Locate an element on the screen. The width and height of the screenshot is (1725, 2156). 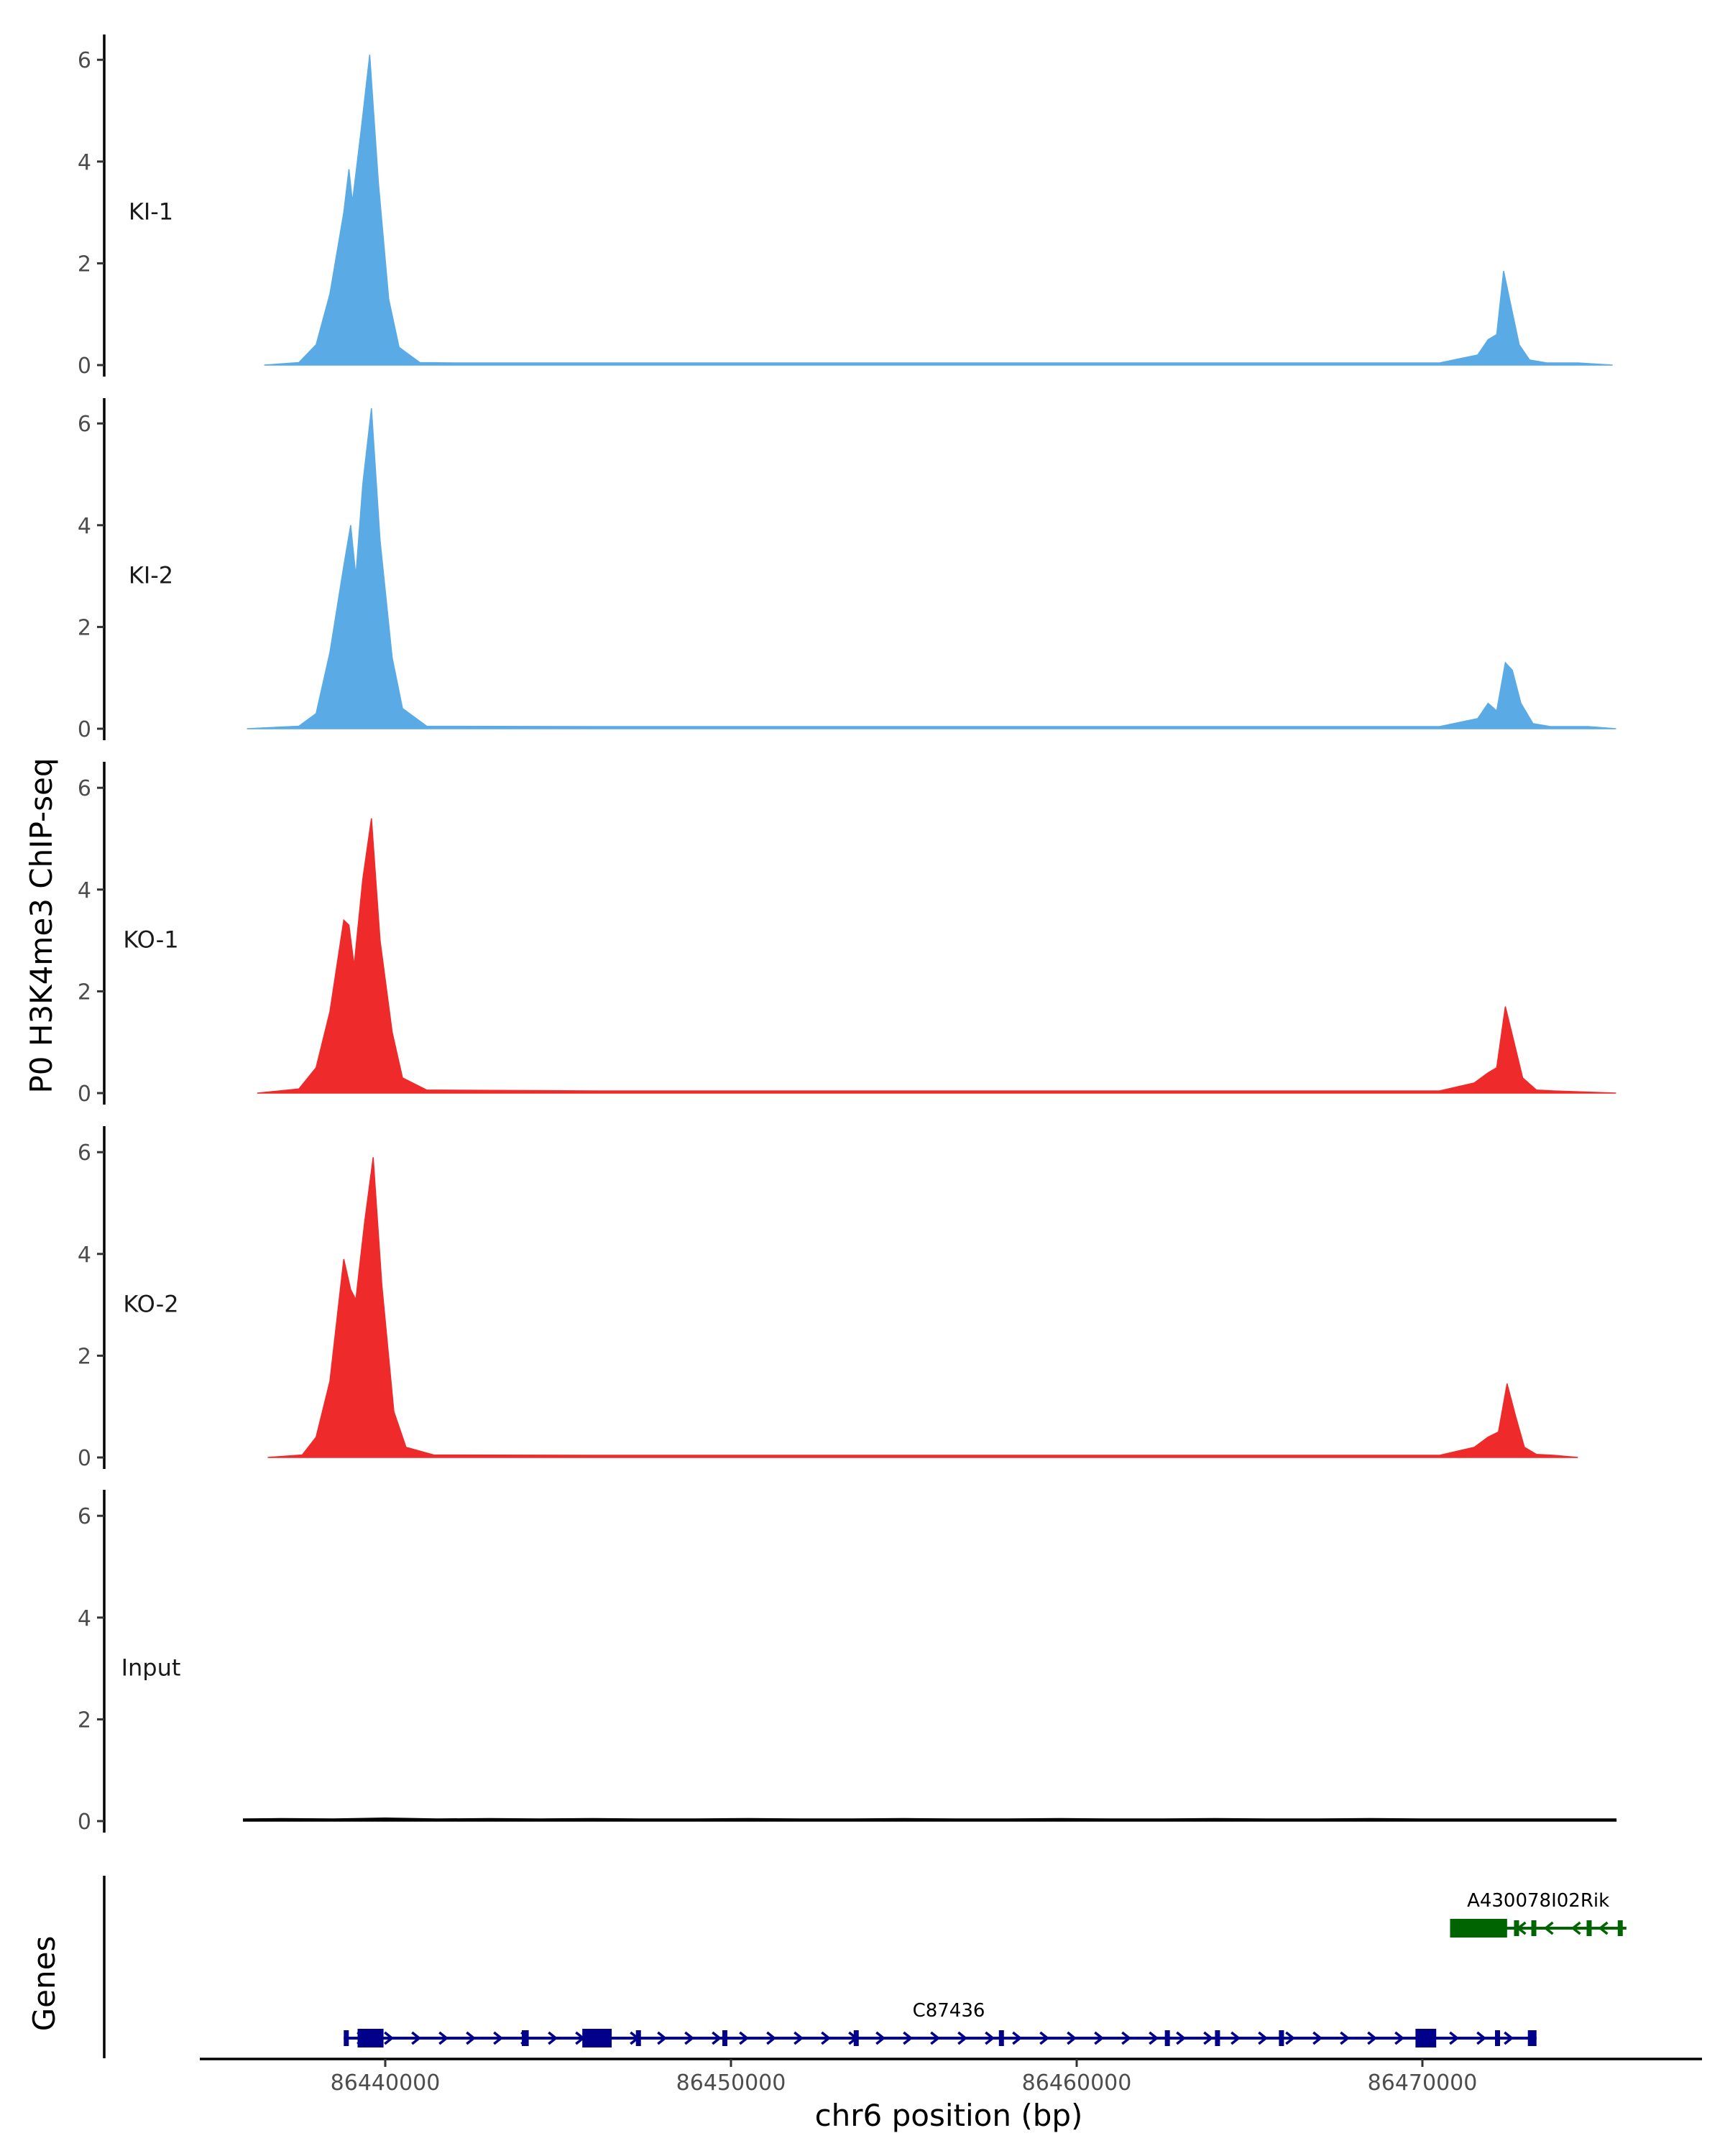
track-panel-ko-2: 0 2 4 6 KO-2 is located at coordinates (828, 1299).